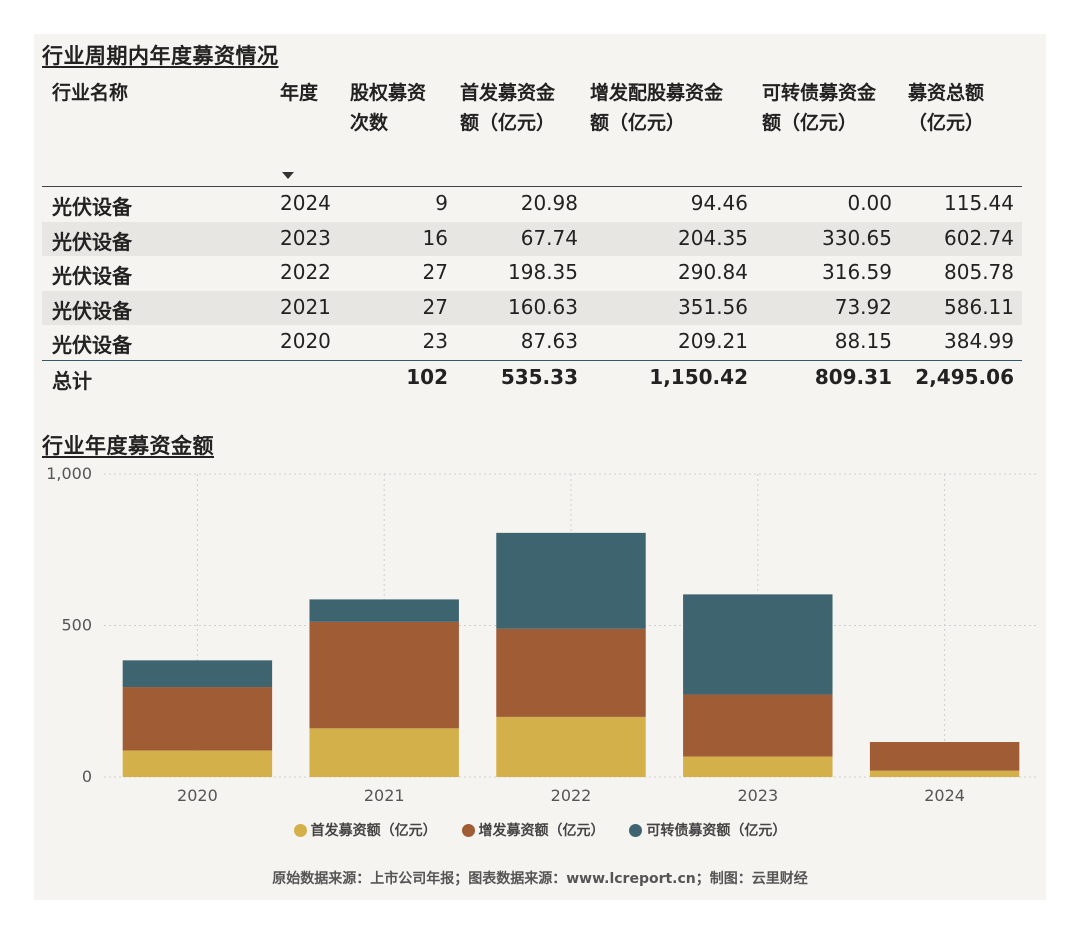 This screenshot has height=935, width=1080. Describe the element at coordinates (543, 306) in the screenshot. I see `row-value: 160.63` at that location.